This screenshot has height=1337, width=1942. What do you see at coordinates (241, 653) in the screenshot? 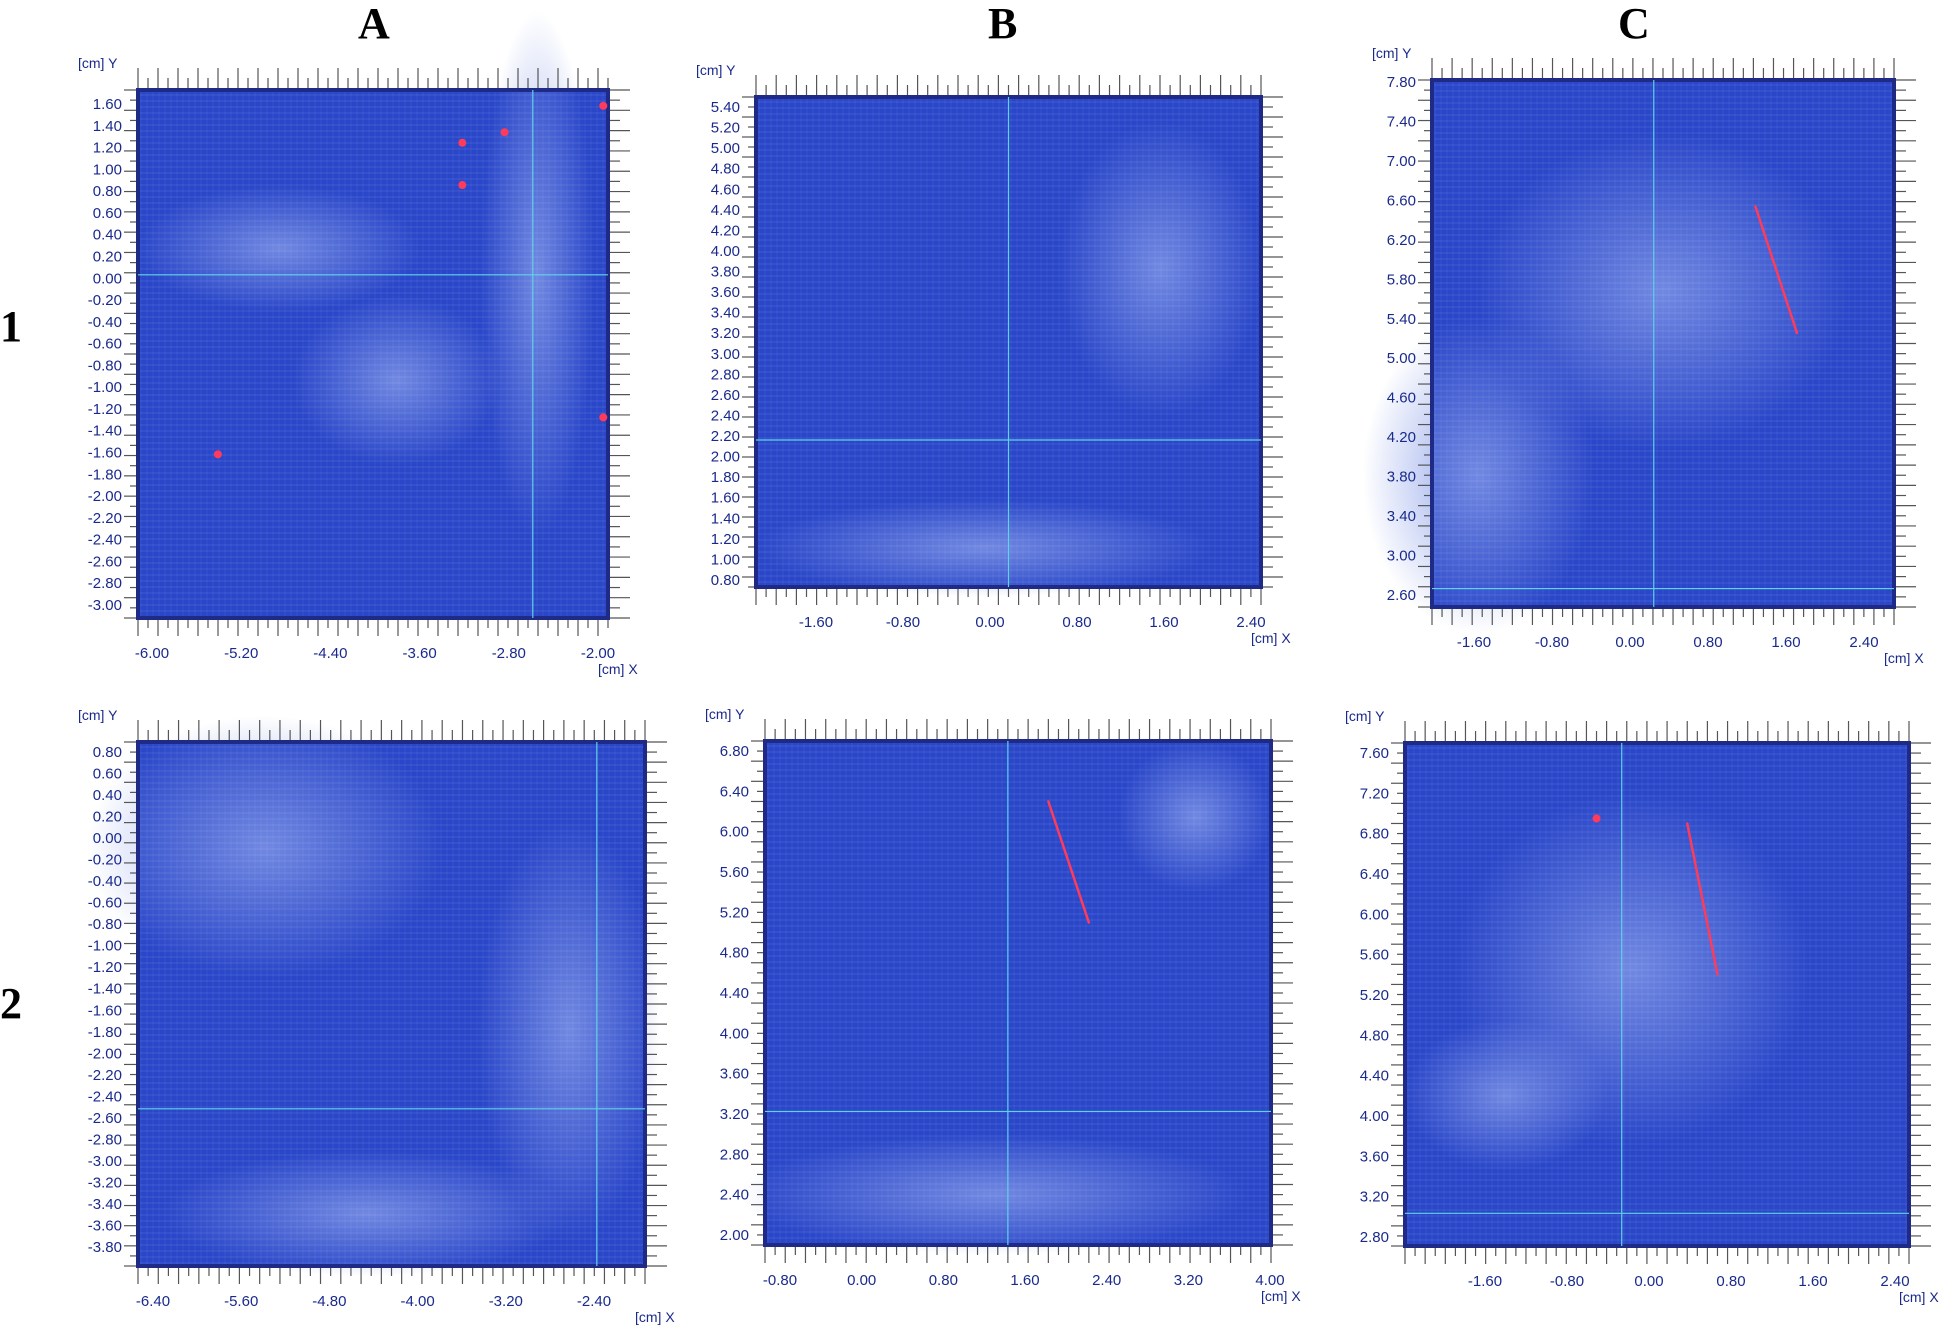
I see `x-tick-label: -5.20` at bounding box center [241, 653].